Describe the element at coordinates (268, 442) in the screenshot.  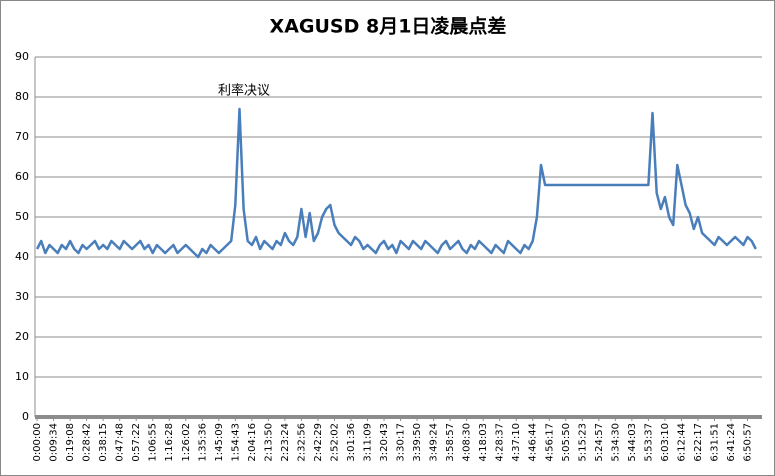
I see `x-tick-label: 2:13:50` at that location.